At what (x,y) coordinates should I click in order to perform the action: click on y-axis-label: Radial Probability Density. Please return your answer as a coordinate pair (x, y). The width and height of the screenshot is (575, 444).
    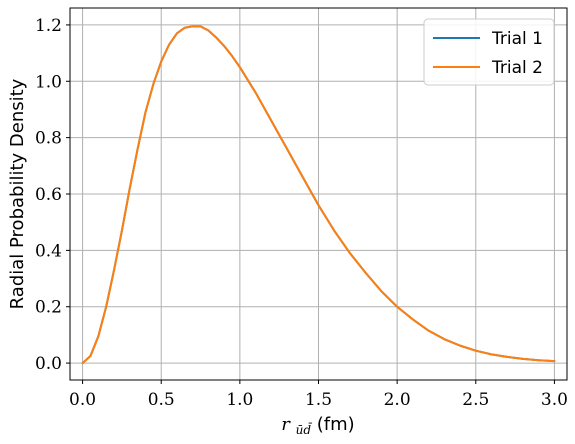
    Looking at the image, I should click on (17, 193).